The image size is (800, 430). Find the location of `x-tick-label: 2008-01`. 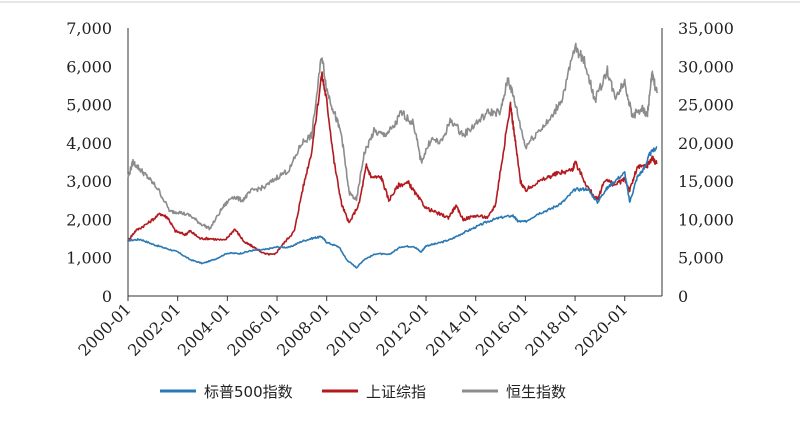

x-tick-label: 2008-01 is located at coordinates (303, 329).